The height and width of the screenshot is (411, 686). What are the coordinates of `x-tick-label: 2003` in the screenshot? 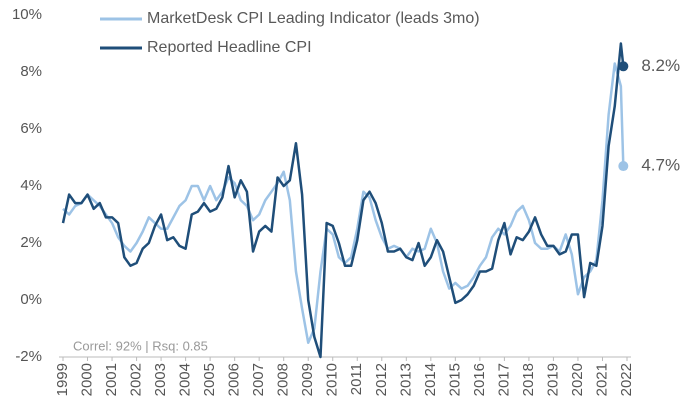 It's located at (160, 379).